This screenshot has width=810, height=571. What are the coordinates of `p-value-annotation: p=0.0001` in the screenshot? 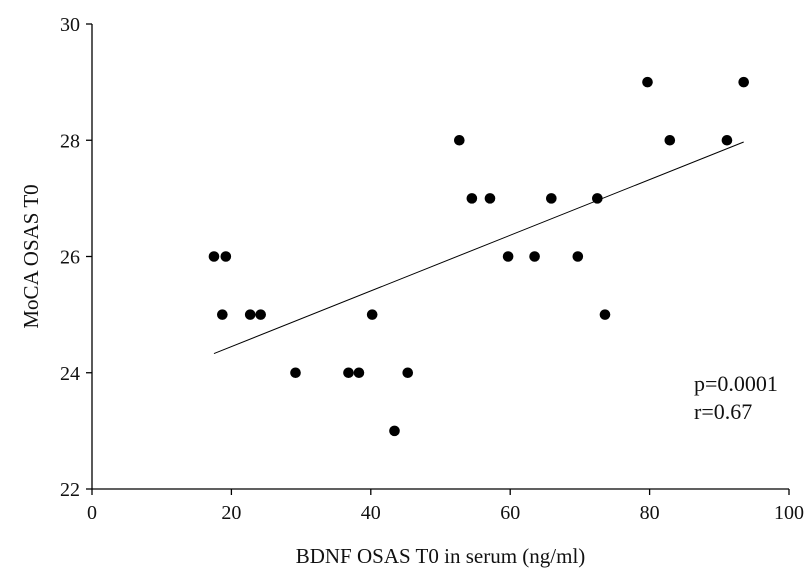 It's located at (736, 383).